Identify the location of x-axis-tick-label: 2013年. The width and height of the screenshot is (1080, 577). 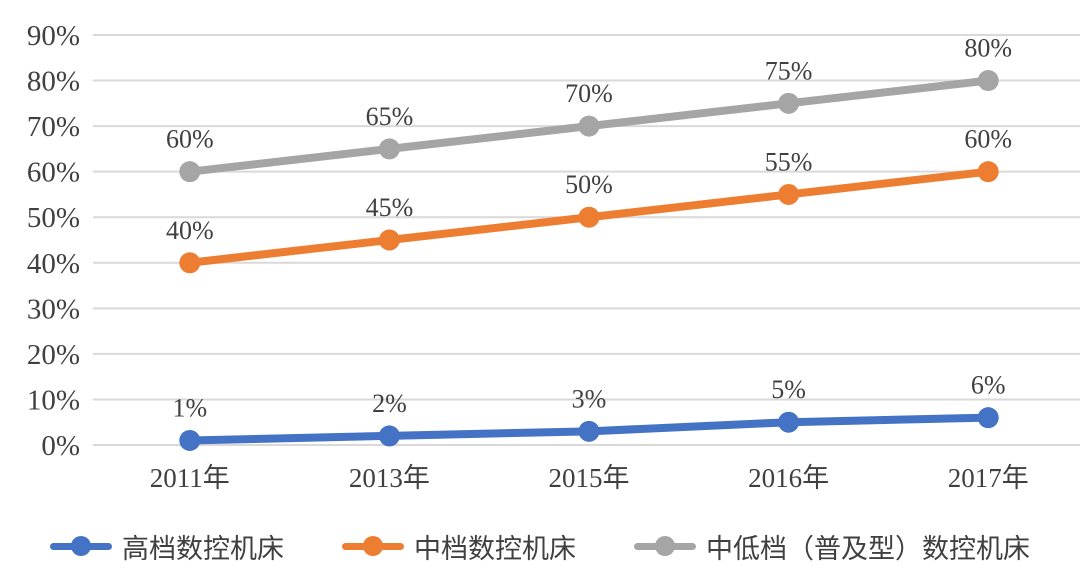
(389, 478).